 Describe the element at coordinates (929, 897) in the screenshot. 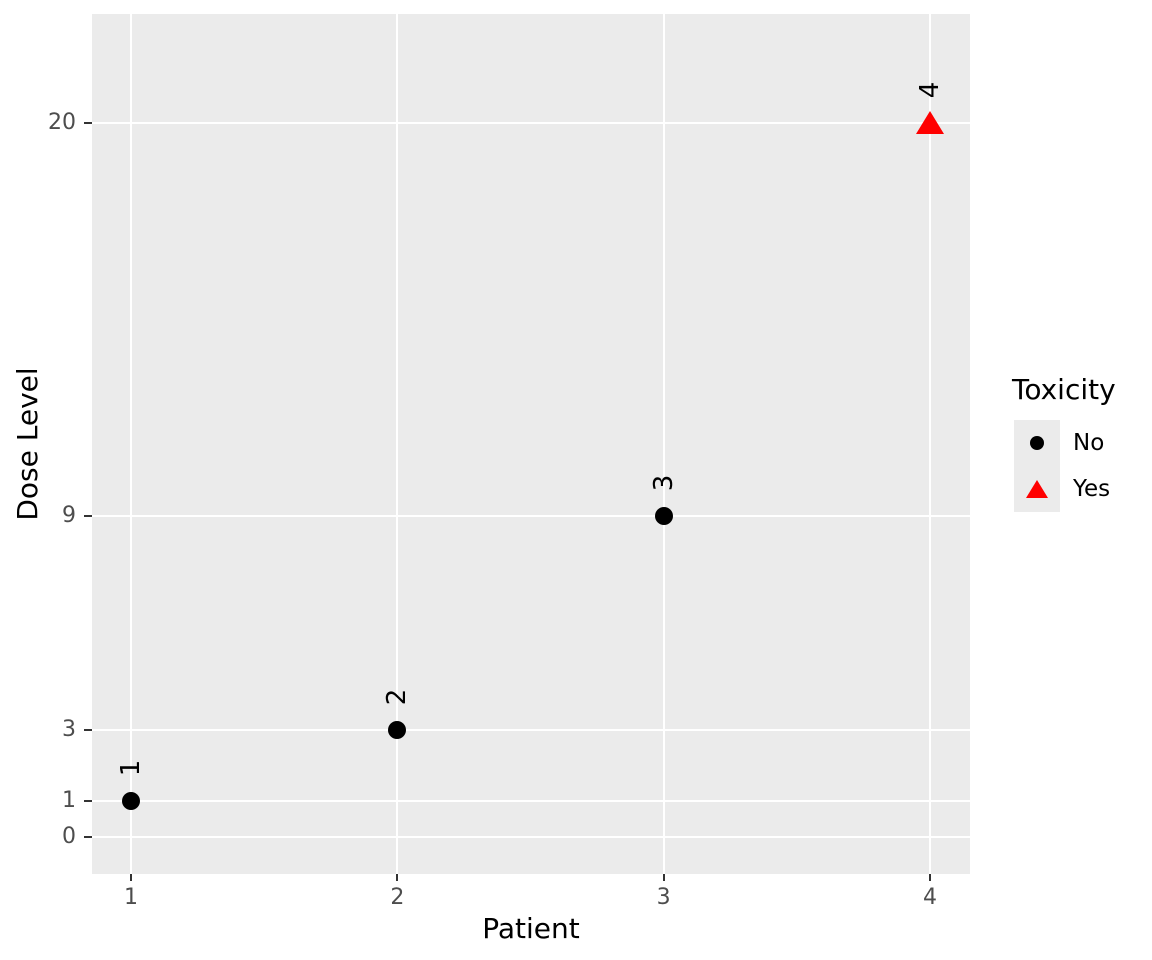

I see `x-tick-label: 4` at that location.